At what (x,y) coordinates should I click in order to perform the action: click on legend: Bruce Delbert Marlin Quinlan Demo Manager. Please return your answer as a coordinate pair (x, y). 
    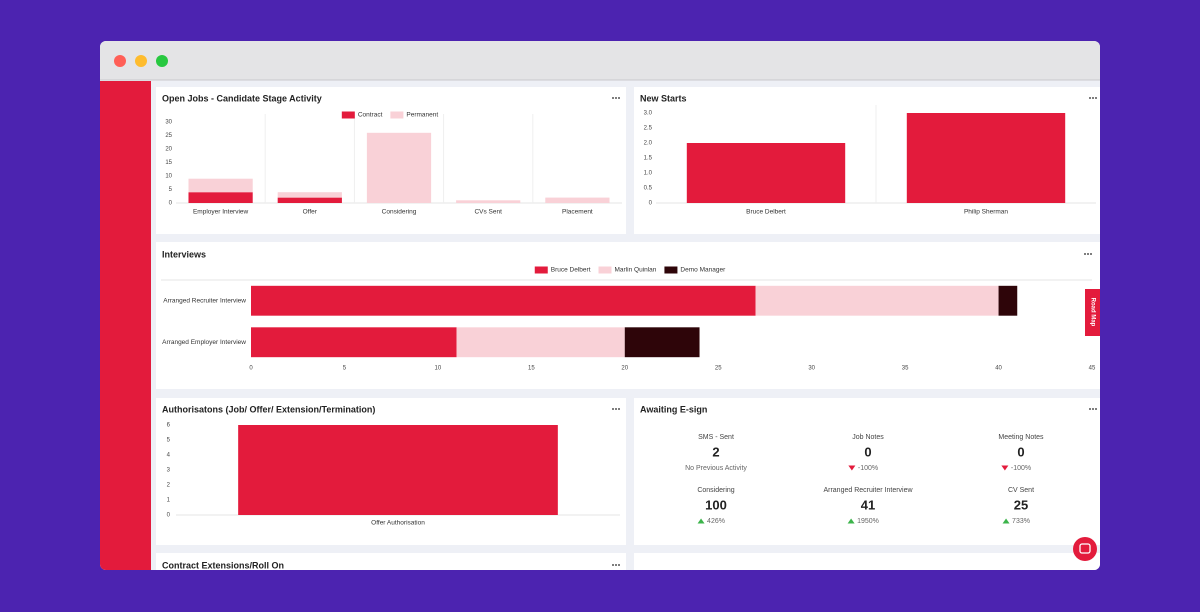
    Looking at the image, I should click on (630, 270).